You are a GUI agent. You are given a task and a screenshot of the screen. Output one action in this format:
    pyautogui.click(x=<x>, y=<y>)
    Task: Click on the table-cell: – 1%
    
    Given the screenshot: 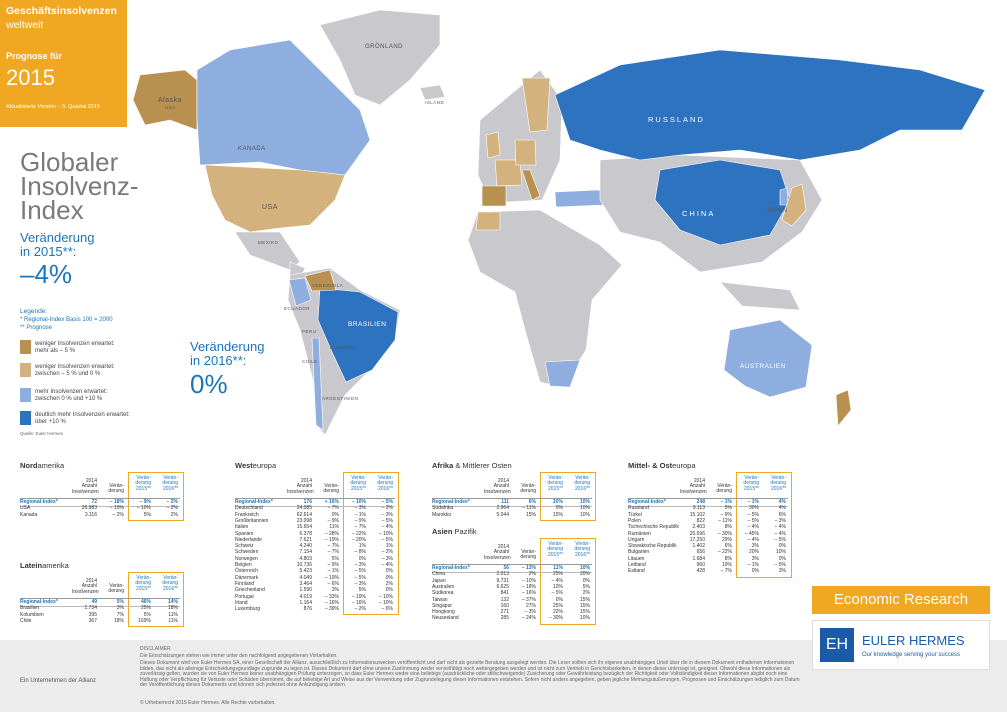 What is the action you would take?
    pyautogui.click(x=726, y=502)
    